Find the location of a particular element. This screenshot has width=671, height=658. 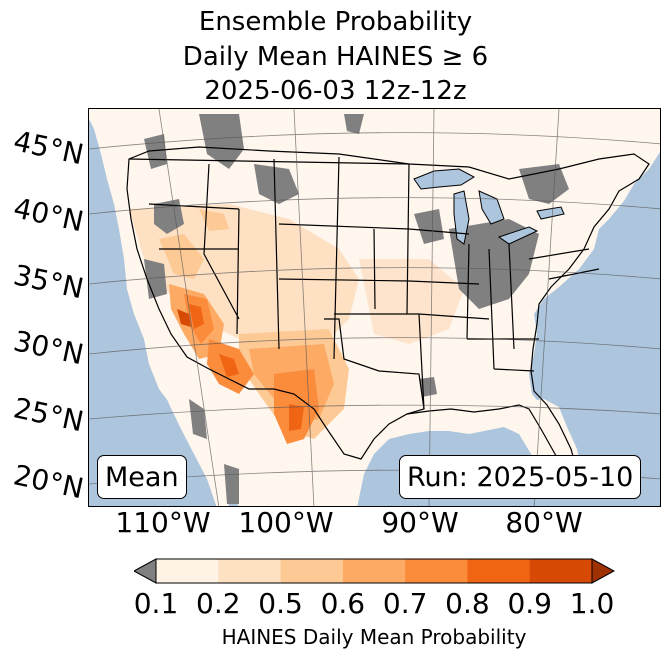

colorbar-tick-label: 0.8 is located at coordinates (467, 603).